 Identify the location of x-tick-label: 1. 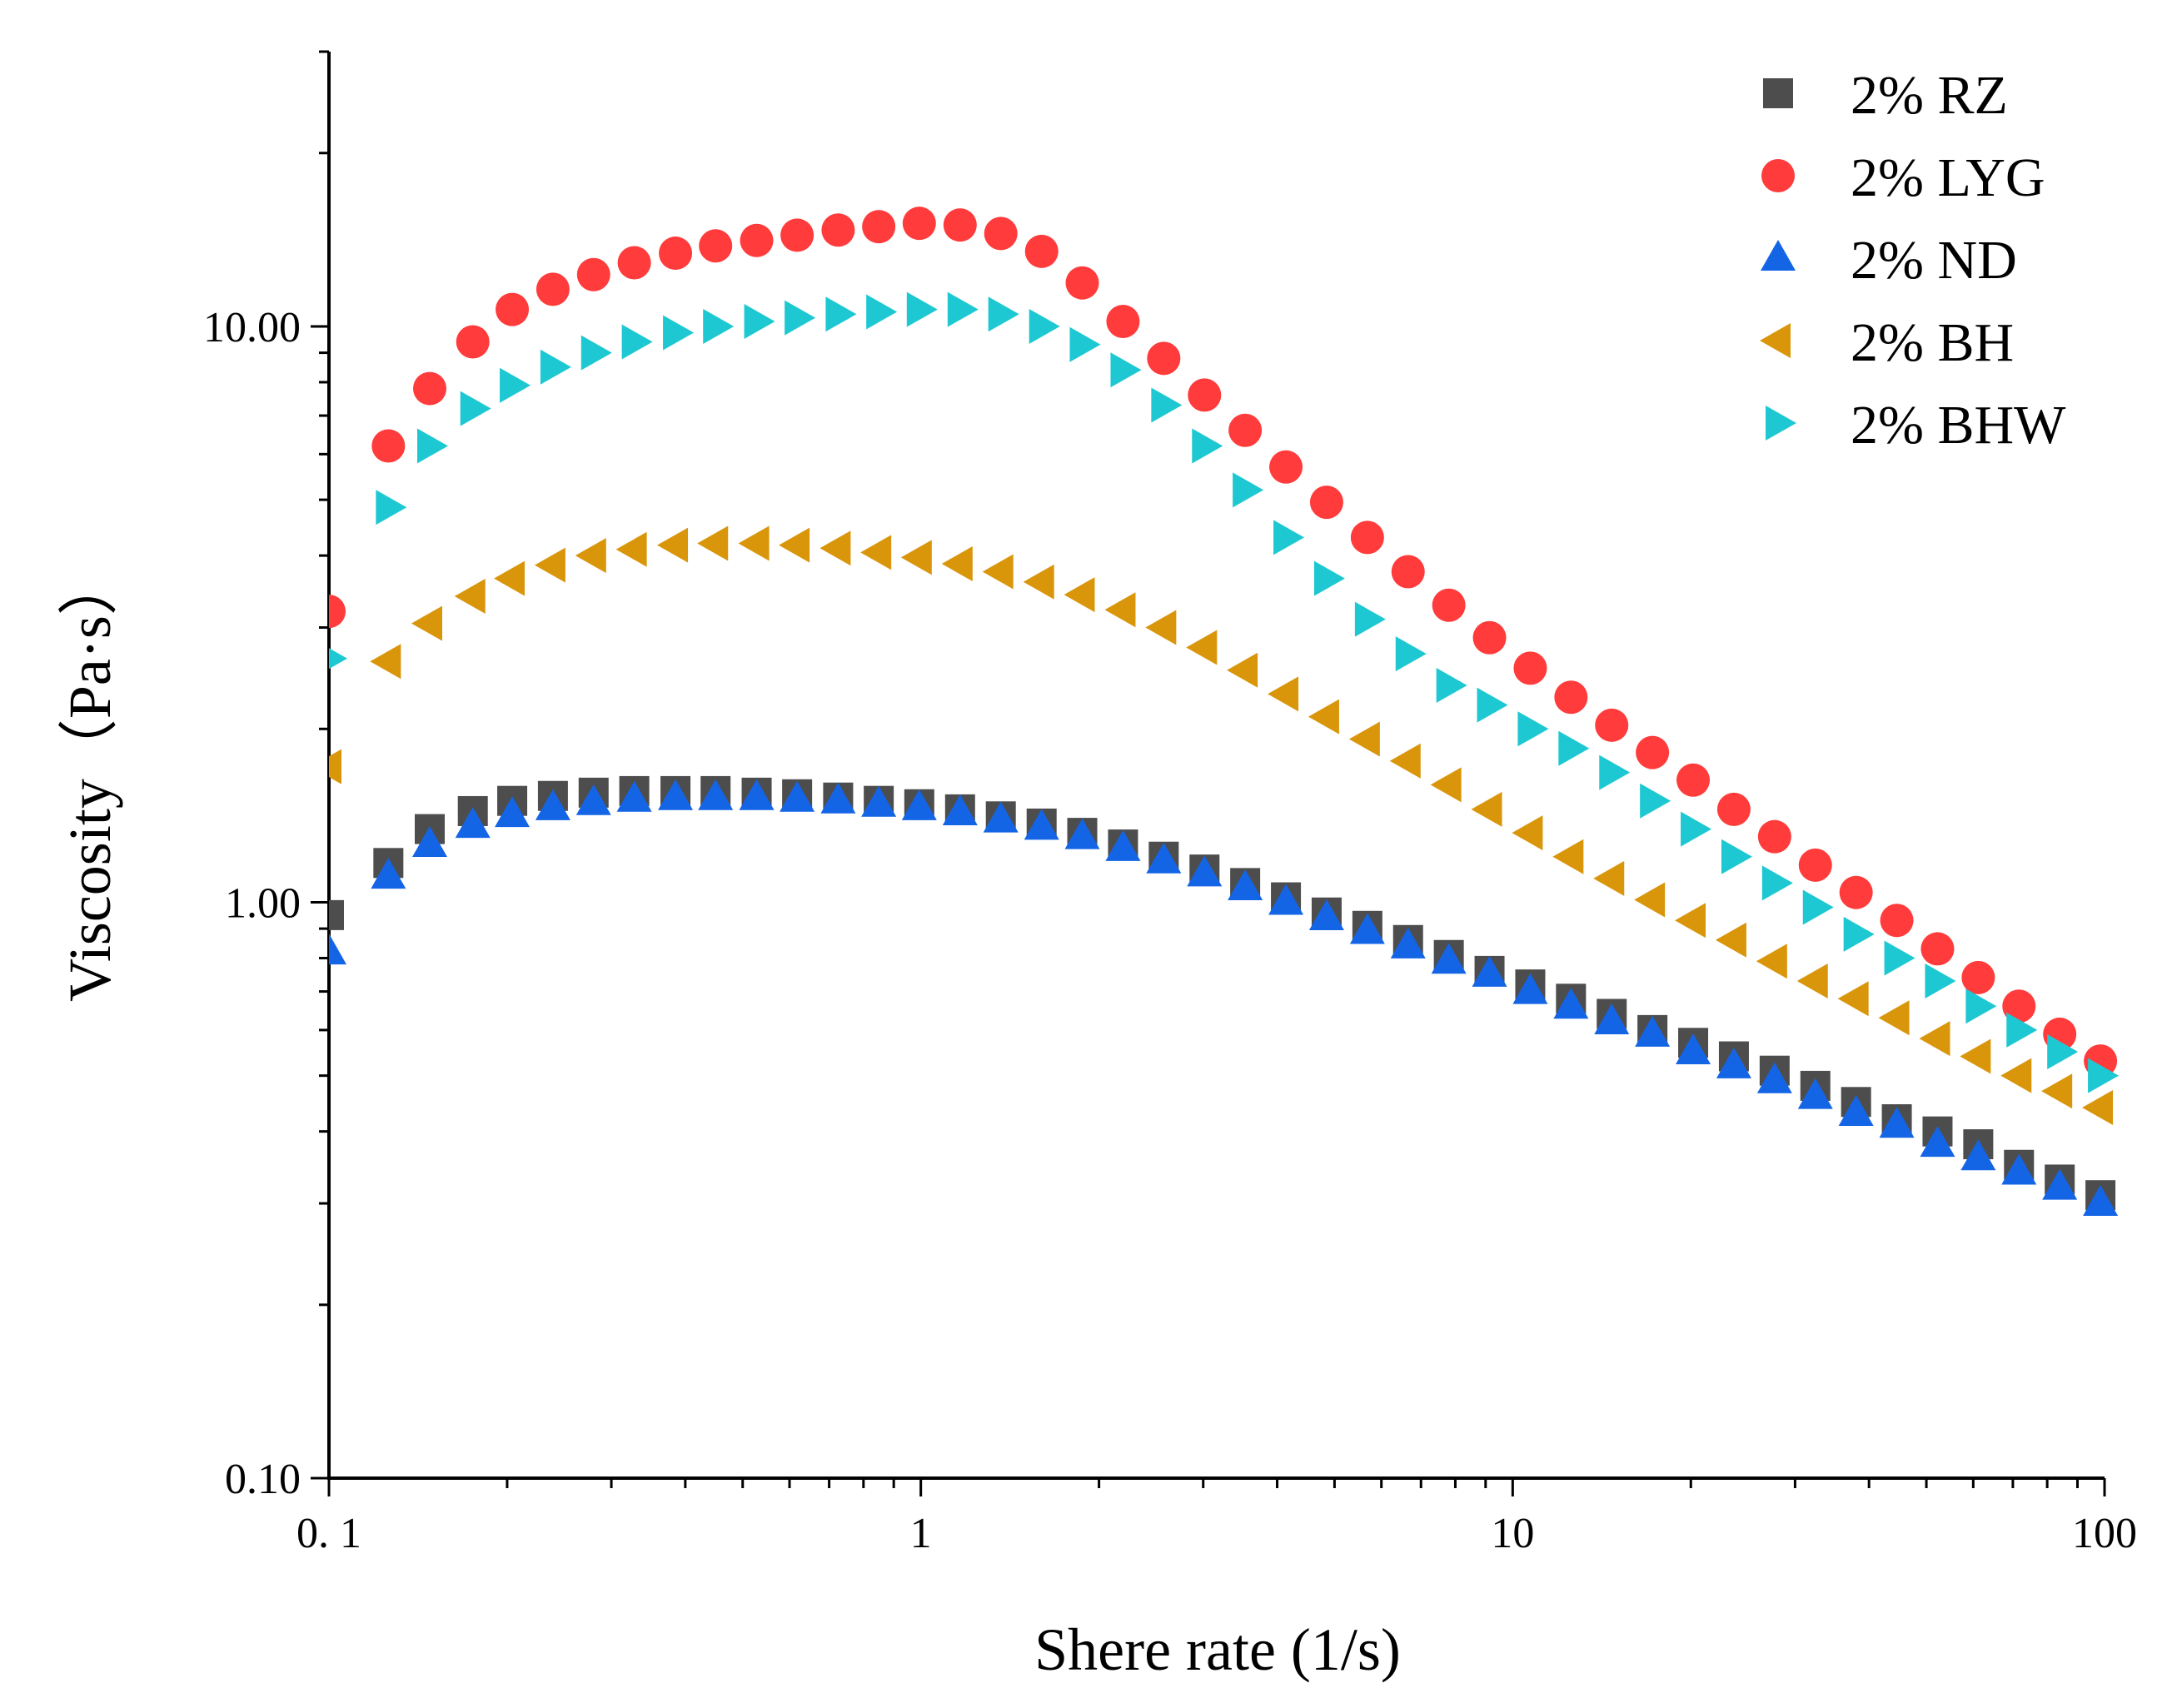
(921, 1533).